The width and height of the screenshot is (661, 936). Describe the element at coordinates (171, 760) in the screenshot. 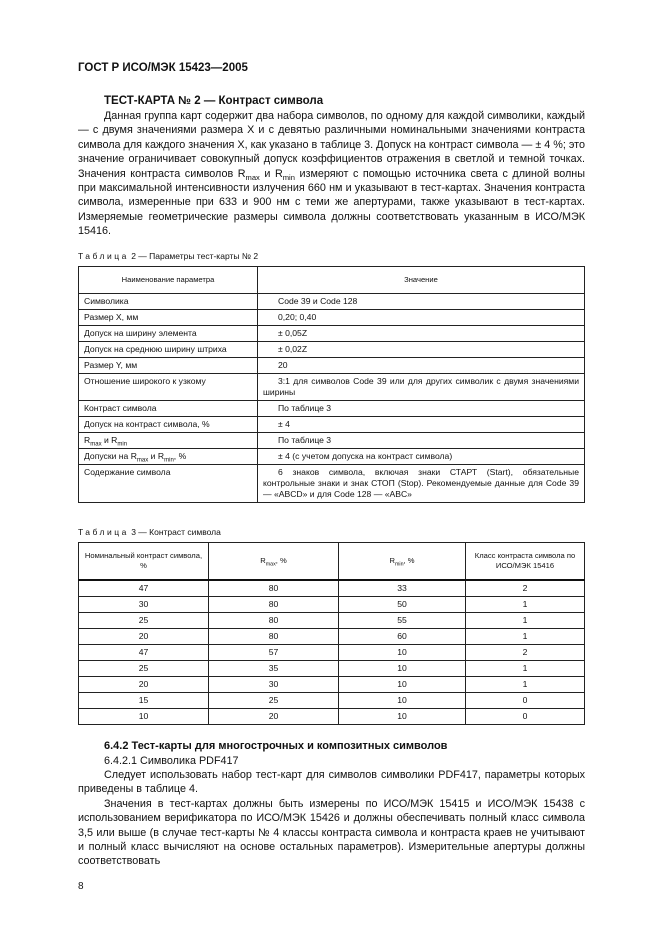

I see `section-6421-title: 6.4.2.1 Символика PDF417` at that location.